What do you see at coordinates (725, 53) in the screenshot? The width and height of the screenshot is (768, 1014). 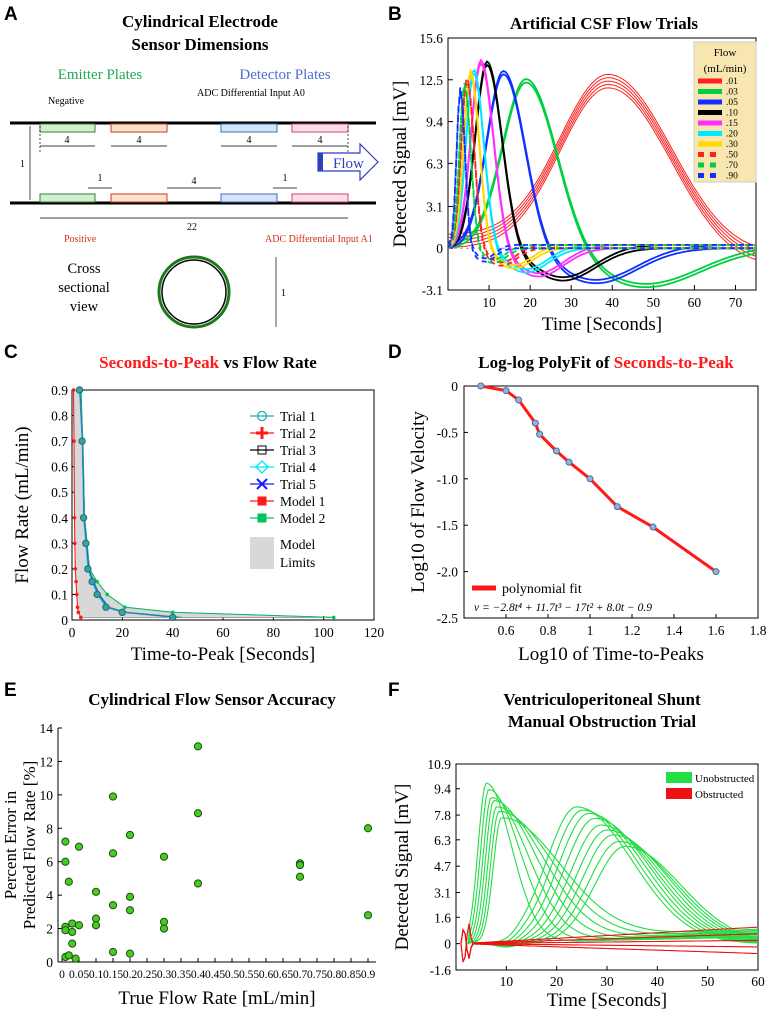 I see `legend-title-1: Flow` at bounding box center [725, 53].